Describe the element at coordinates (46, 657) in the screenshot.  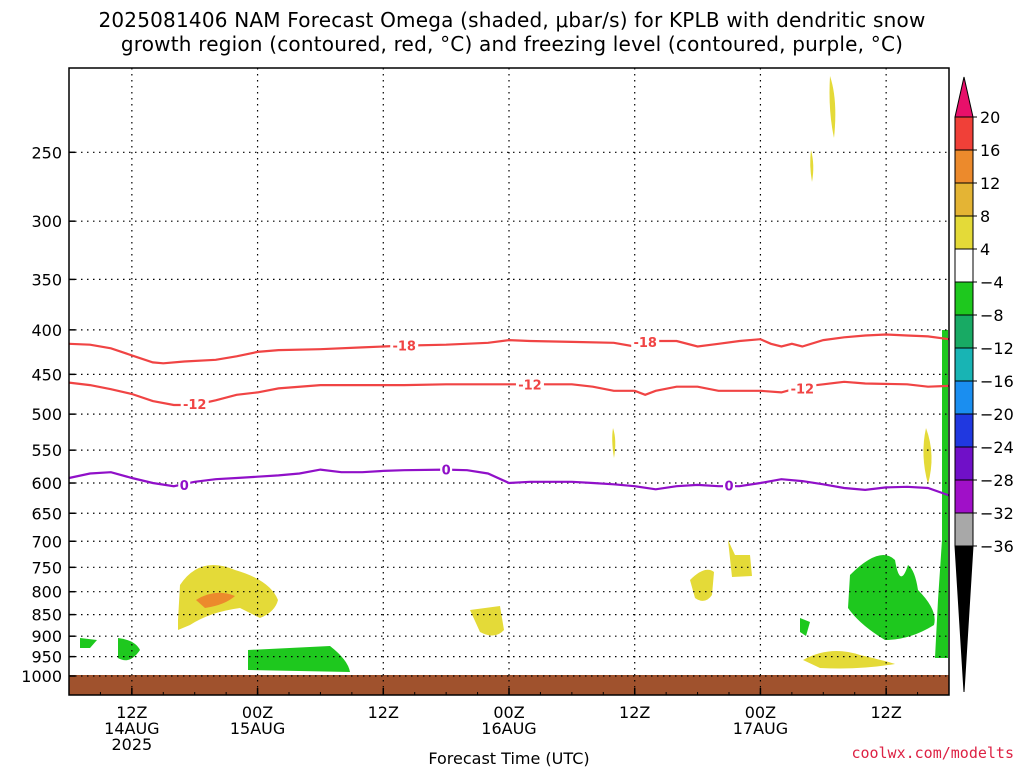
I see `y-tick-label: 950` at that location.